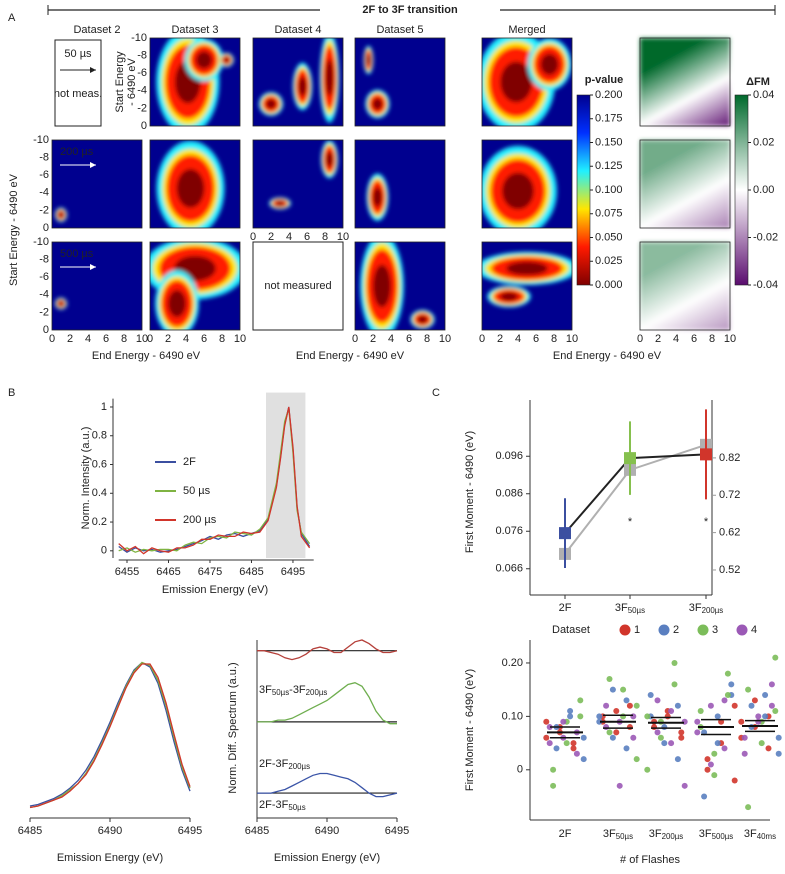  Describe the element at coordinates (729, 458) in the screenshot. I see `y2-tick-label: 0.82` at that location.